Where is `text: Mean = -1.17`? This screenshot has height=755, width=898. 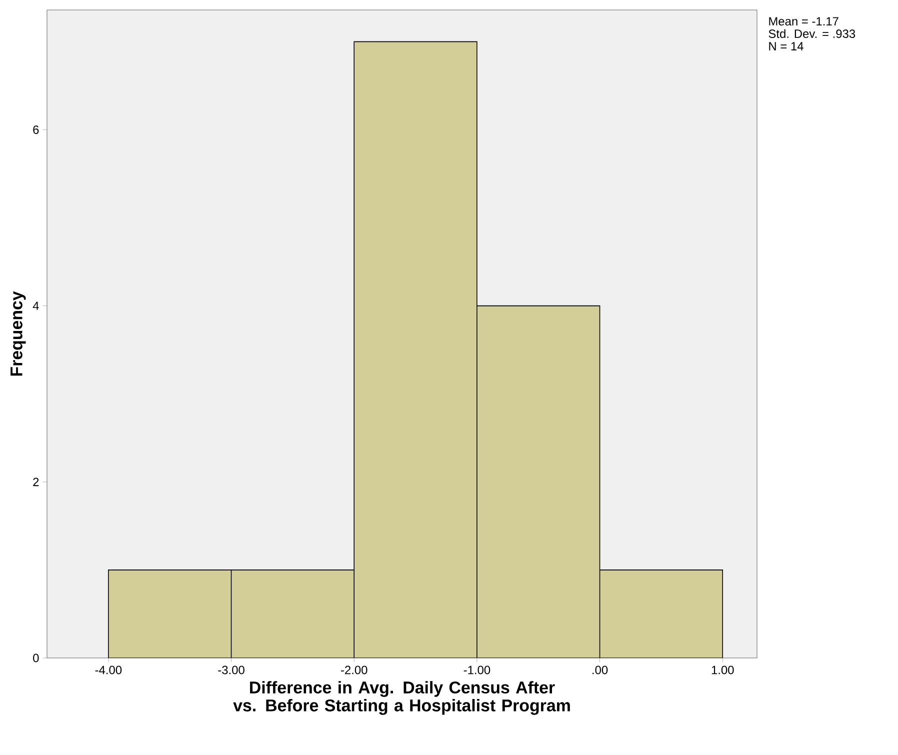
text: Mean = -1.17 is located at coordinates (803, 21).